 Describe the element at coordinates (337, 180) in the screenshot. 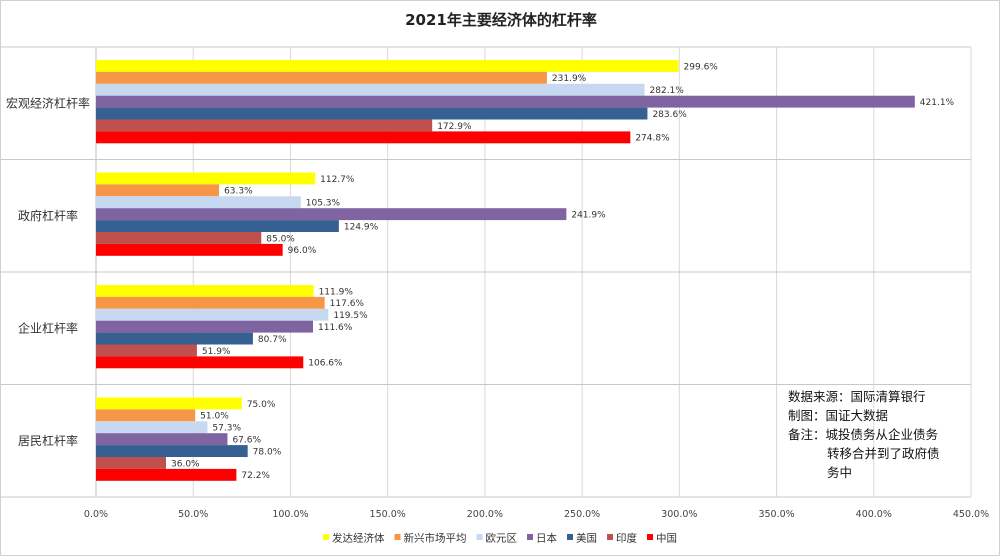

I see `data-label: 112.7%` at that location.